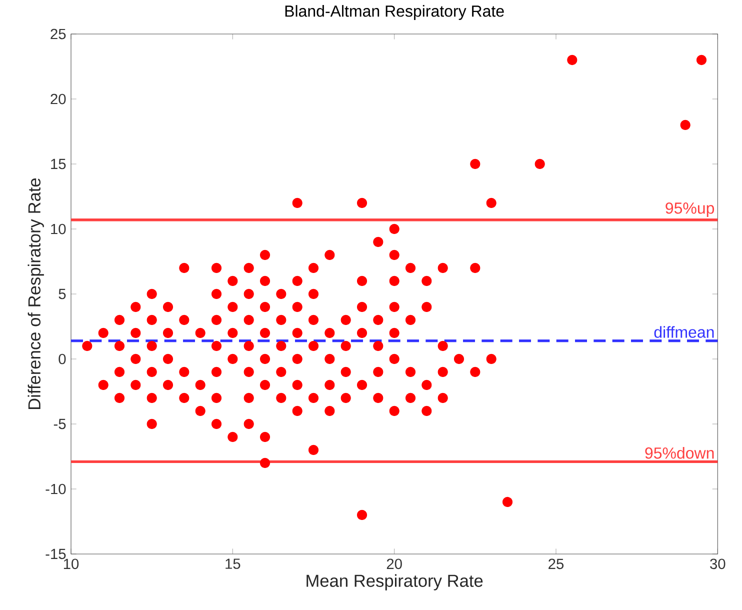 This screenshot has height=610, width=742. I want to click on x-tick-label: 30, so click(718, 564).